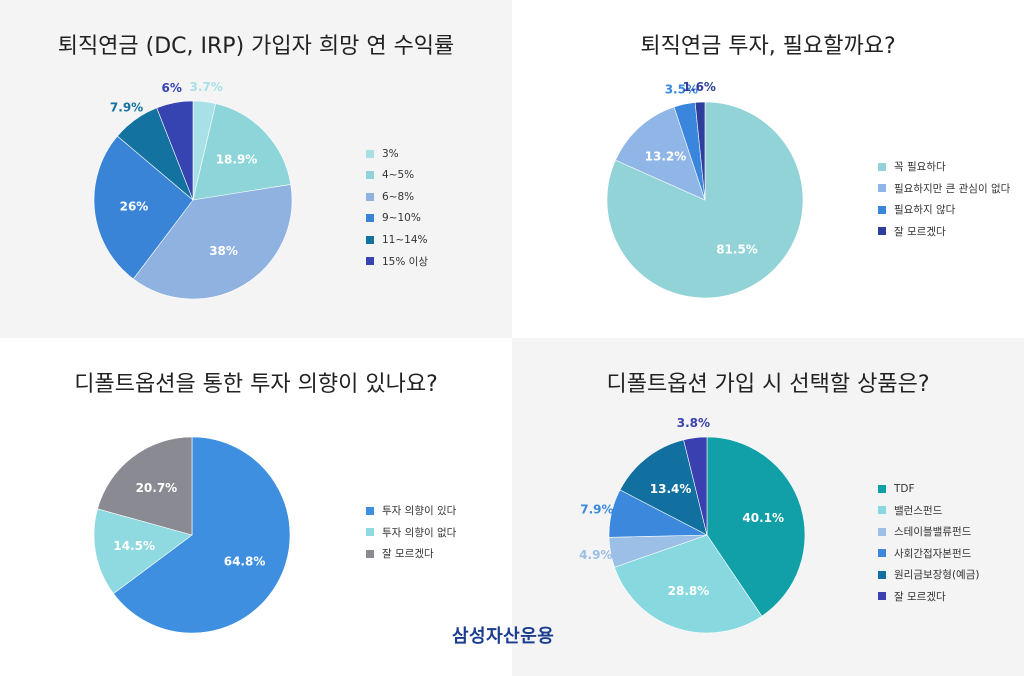 The image size is (1024, 676). I want to click on chart-title: 디폴트옵션 가입 시 선택할 상품은?, so click(768, 384).